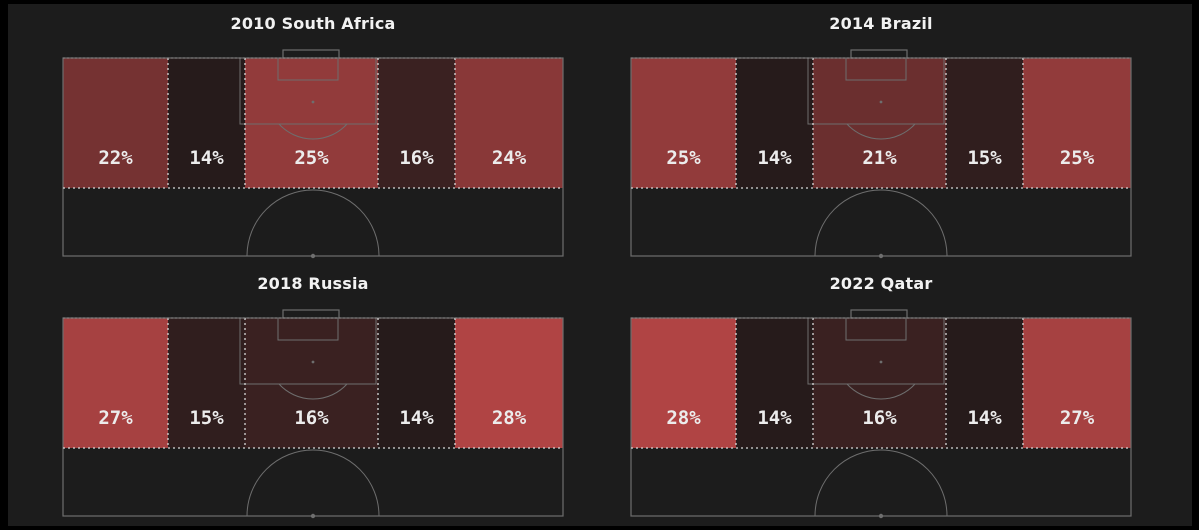 The image size is (1199, 530). Describe the element at coordinates (115, 158) in the screenshot. I see `zone-value-label: 22%` at that location.